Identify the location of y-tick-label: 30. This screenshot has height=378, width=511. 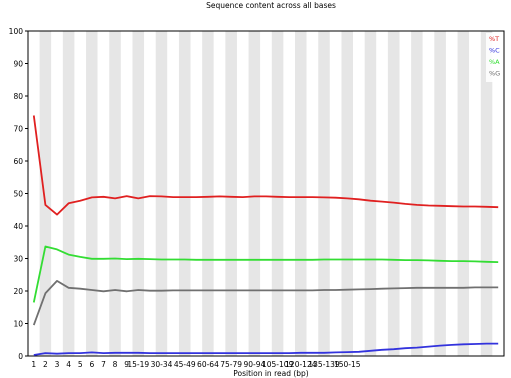
(18, 259).